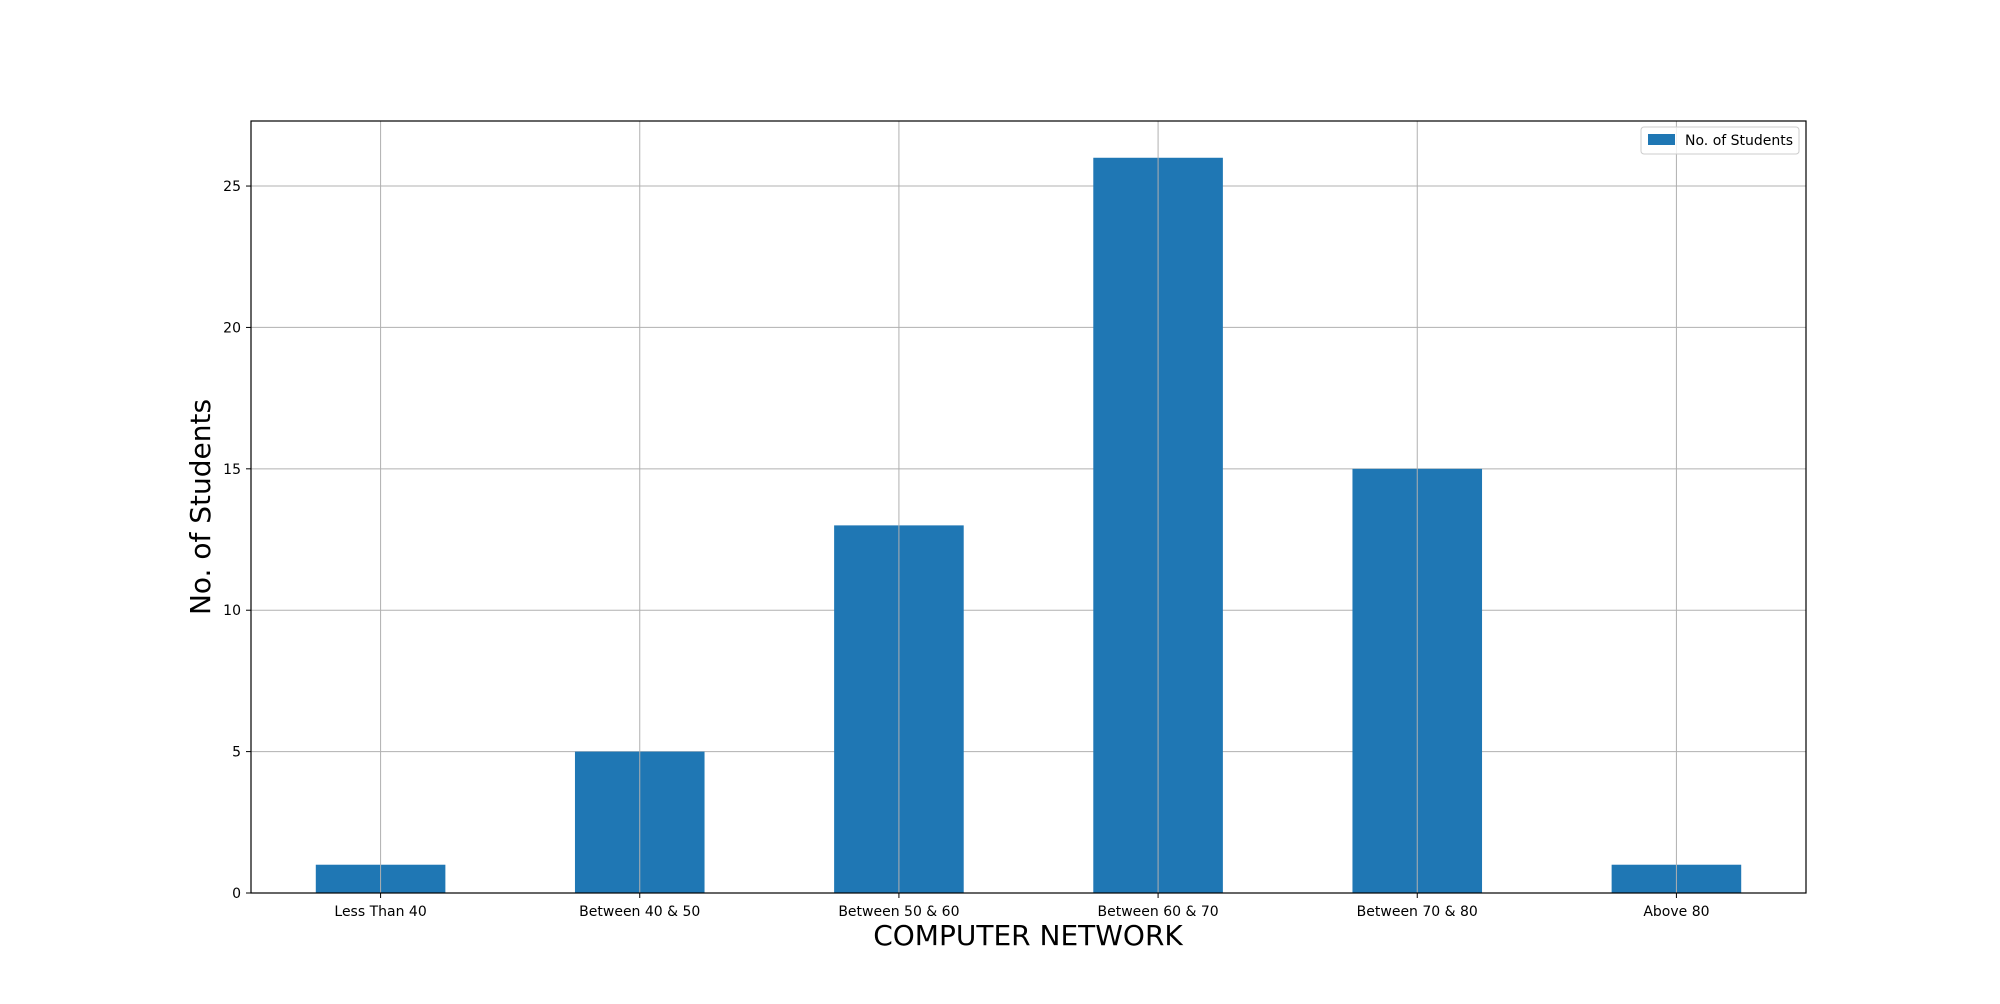 The width and height of the screenshot is (2000, 1004). I want to click on x-tick-label: Between 60 & 70, so click(1158, 912).